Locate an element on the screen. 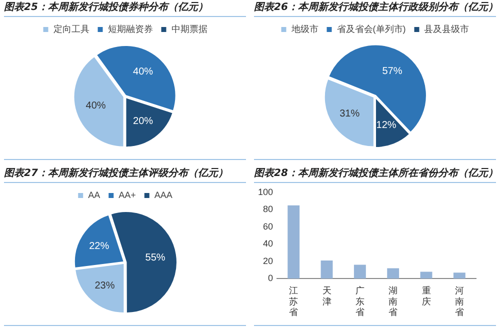  data-label: 57% is located at coordinates (392, 71).